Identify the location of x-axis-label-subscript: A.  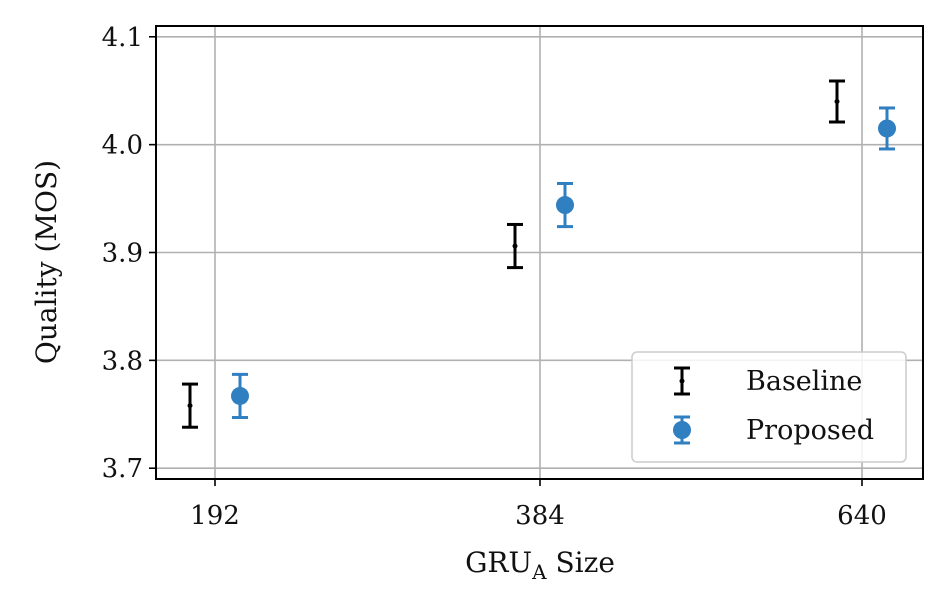
(539, 572).